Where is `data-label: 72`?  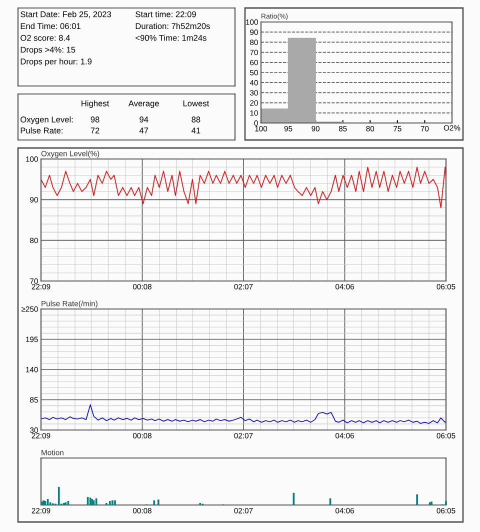
data-label: 72 is located at coordinates (95, 131).